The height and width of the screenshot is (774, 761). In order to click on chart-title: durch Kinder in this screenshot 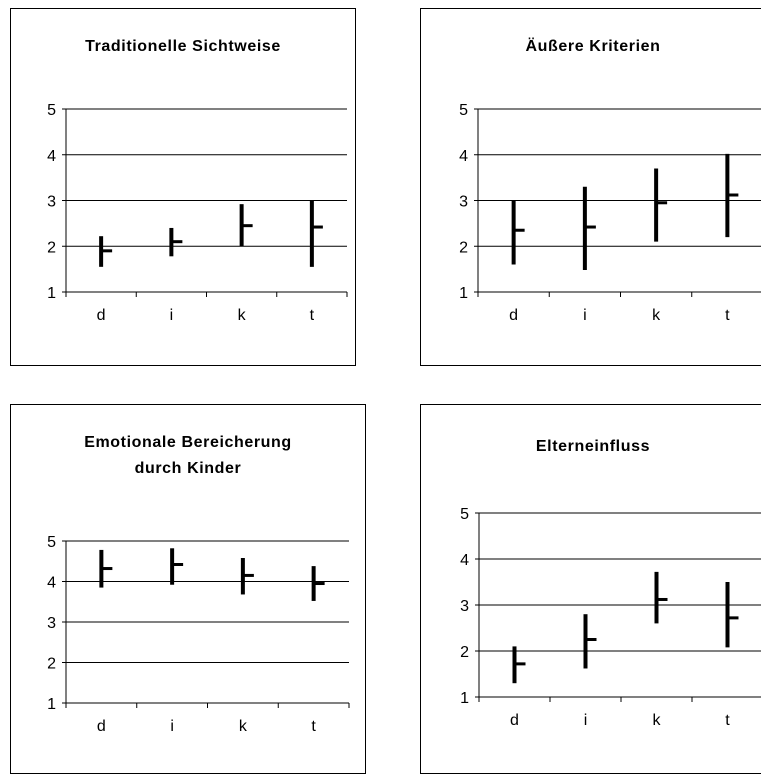, I will do `click(188, 468)`.